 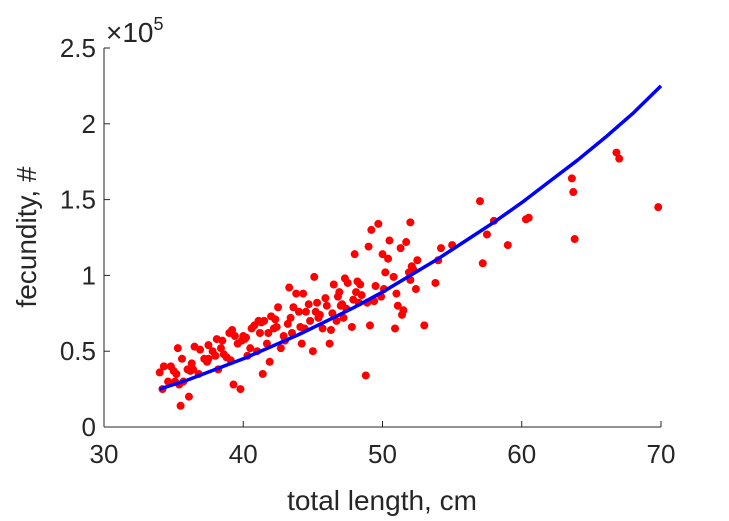 I want to click on y-multiplier-base: 10, so click(x=137, y=32).